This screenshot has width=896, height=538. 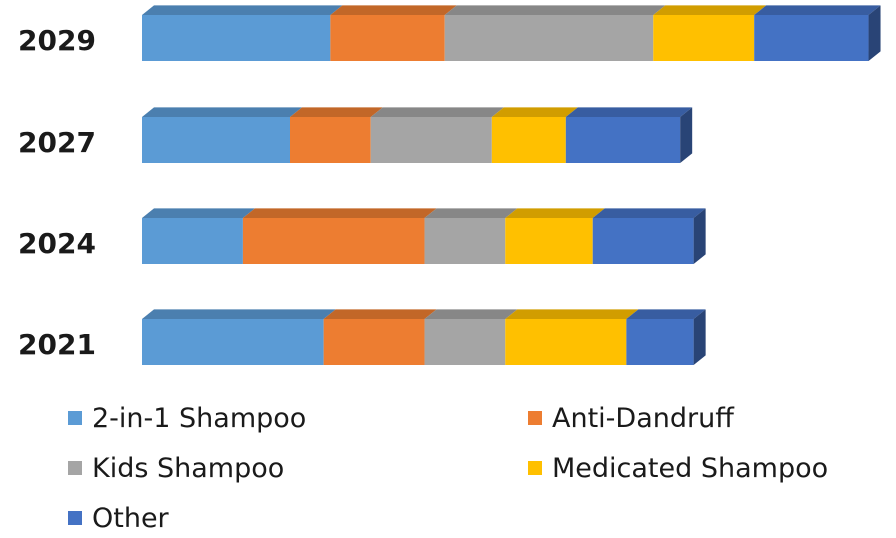 I want to click on bar-segment-2021-medicated-shampoo, so click(x=566, y=342).